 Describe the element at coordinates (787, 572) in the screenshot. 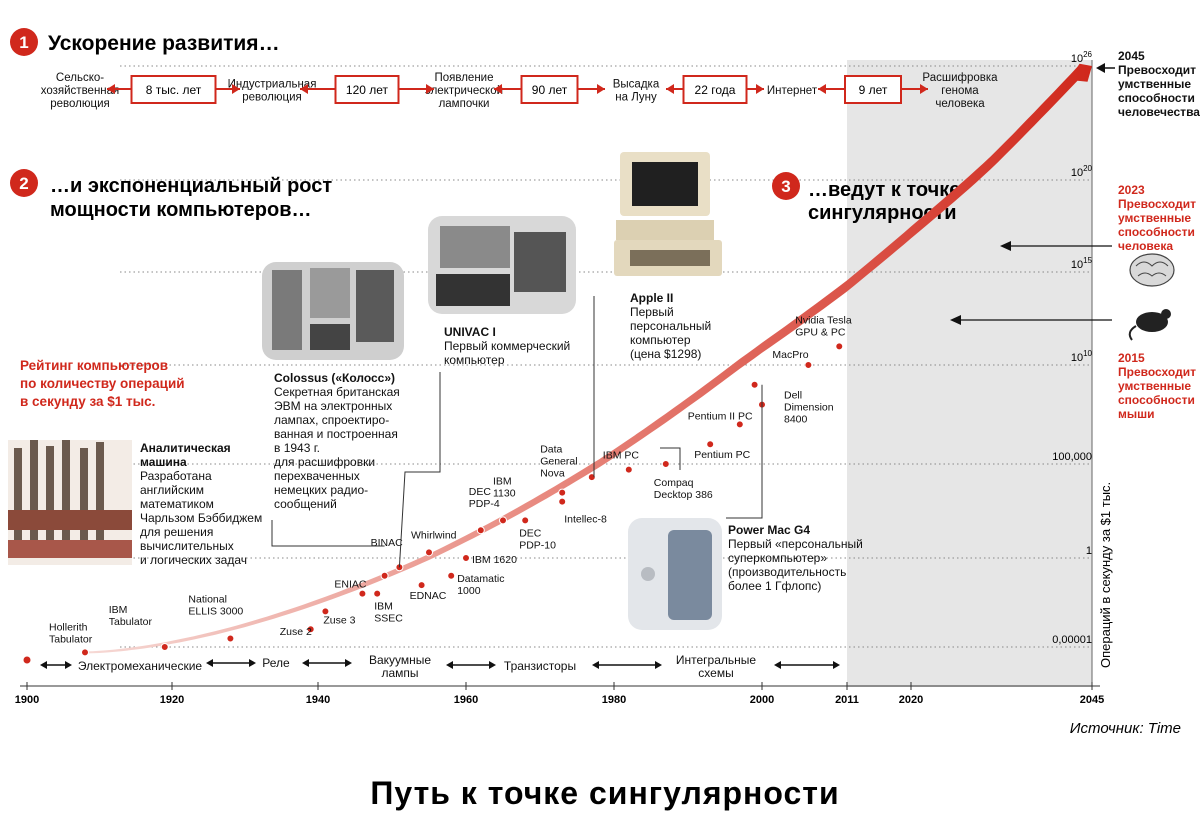

I see `callout-body: (производительность` at that location.